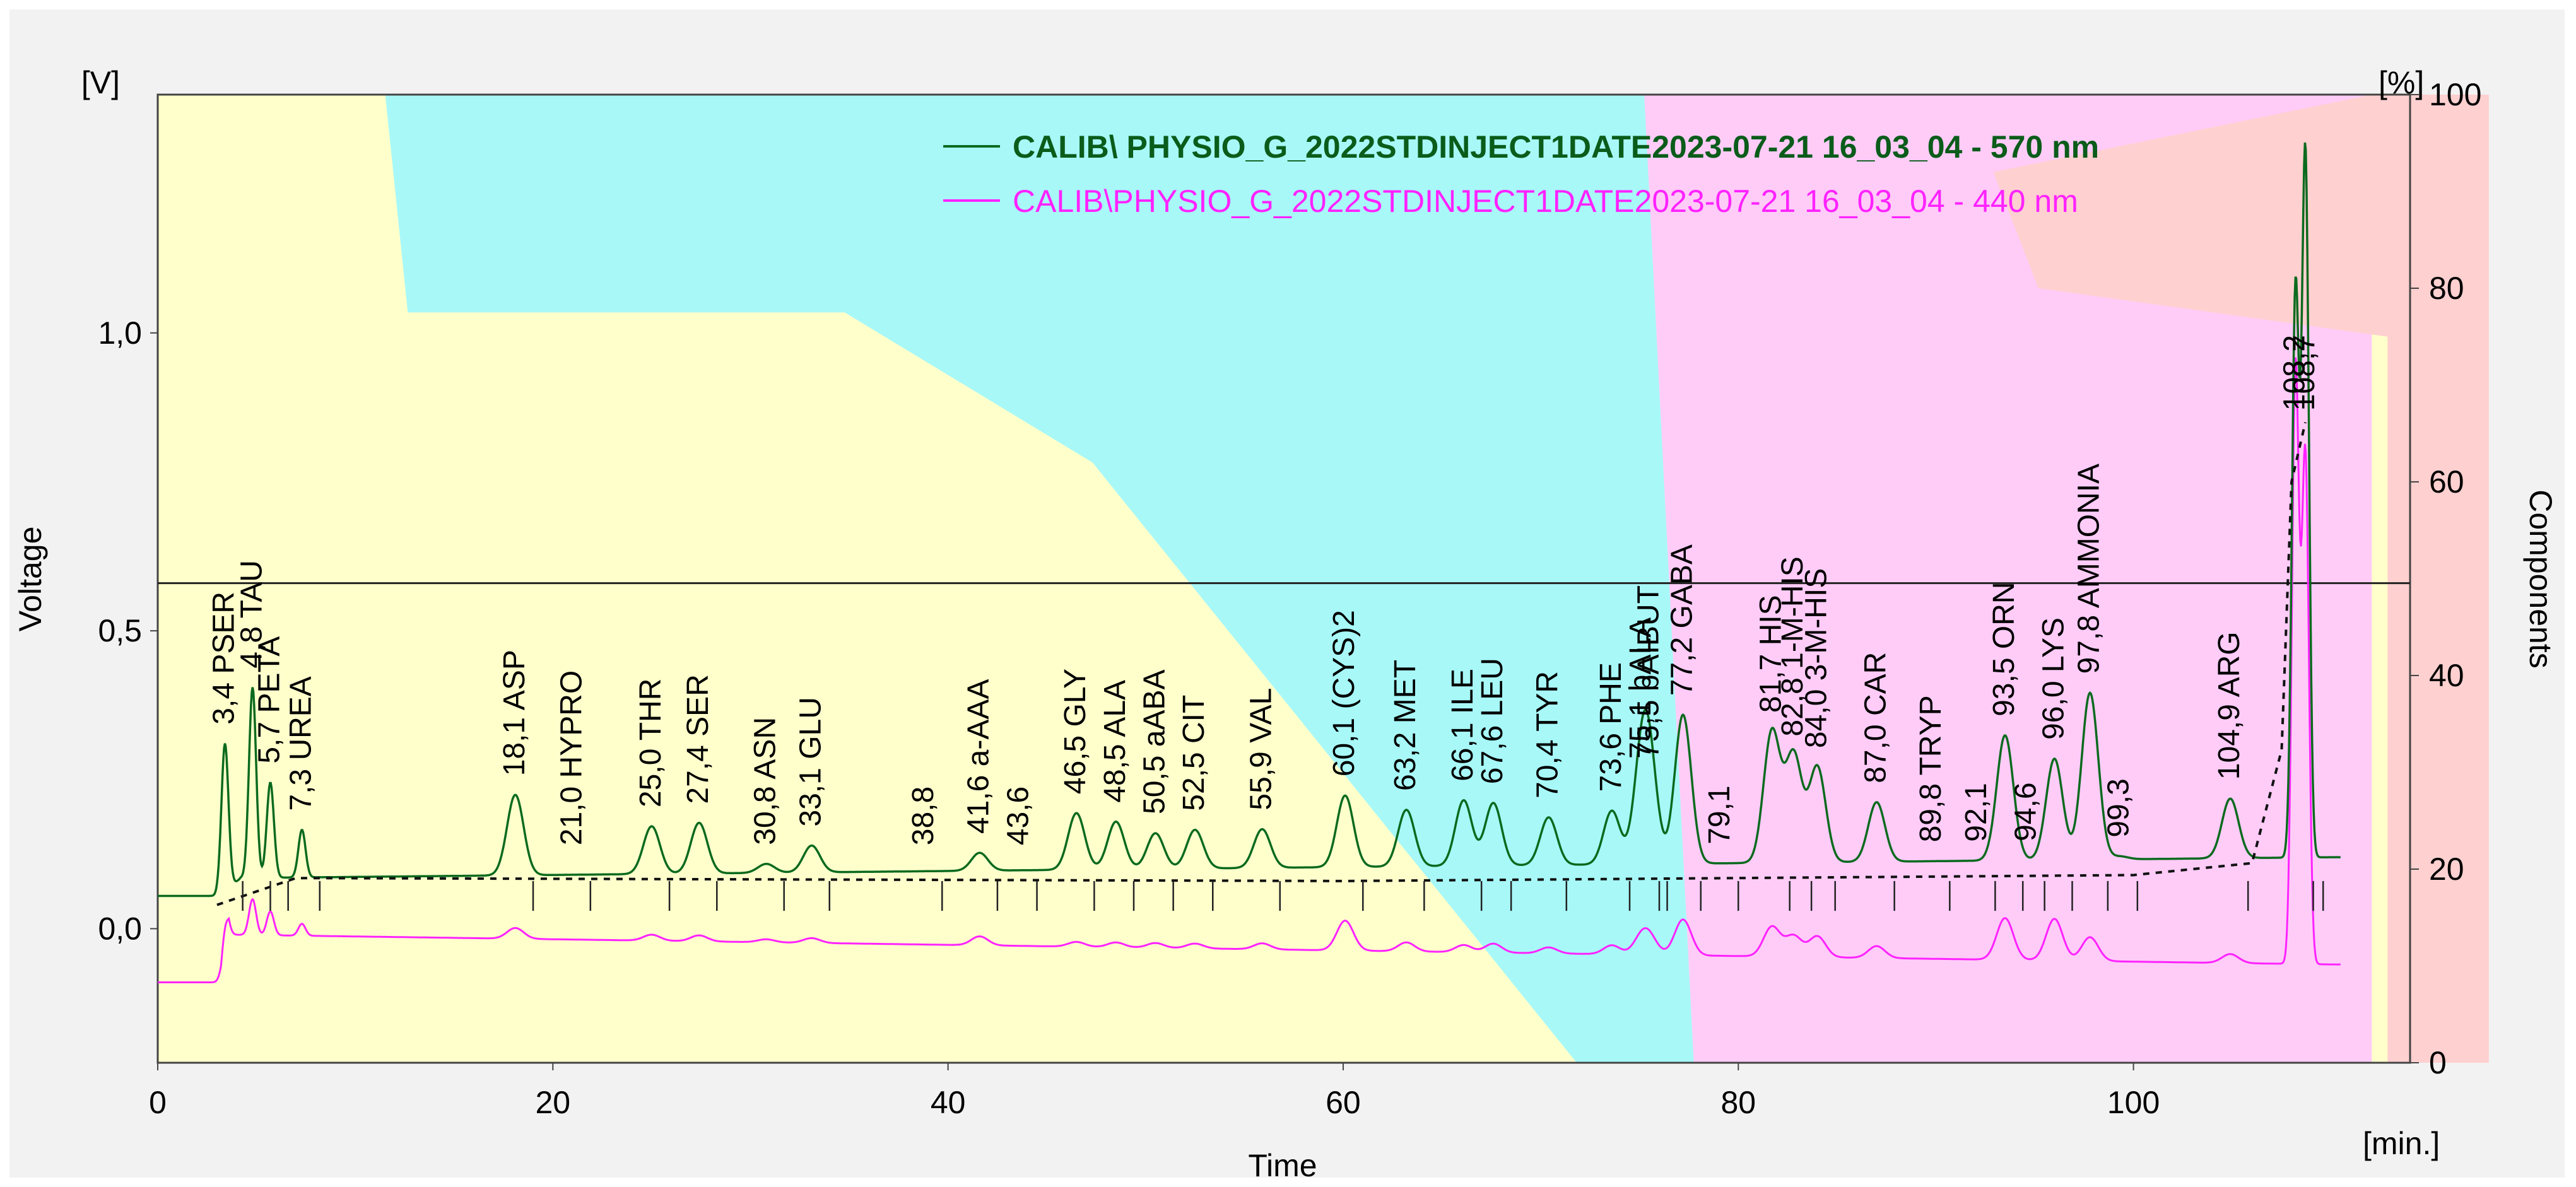  I want to click on peak-label-24: 75,1 bALA, so click(1640, 688).